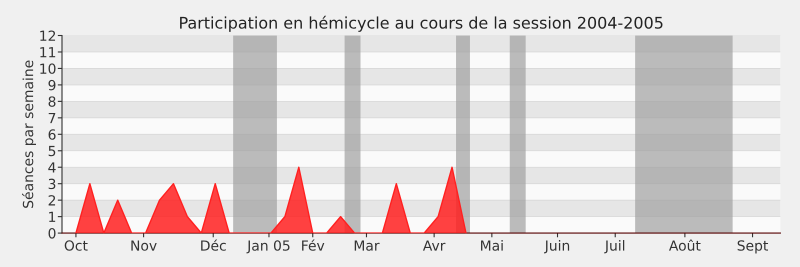 The width and height of the screenshot is (800, 267). What do you see at coordinates (421, 24) in the screenshot?
I see `chart-title: Participation en hémicycle au cours de la session 2004-2005` at bounding box center [421, 24].